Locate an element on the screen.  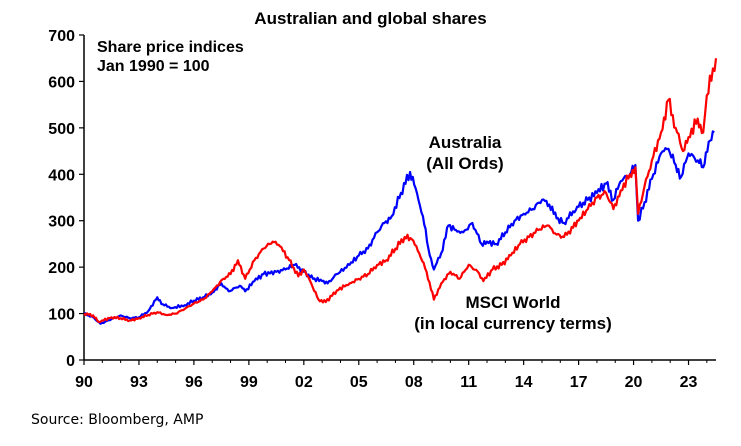
y-tick-label: 500 is located at coordinates (61, 129).